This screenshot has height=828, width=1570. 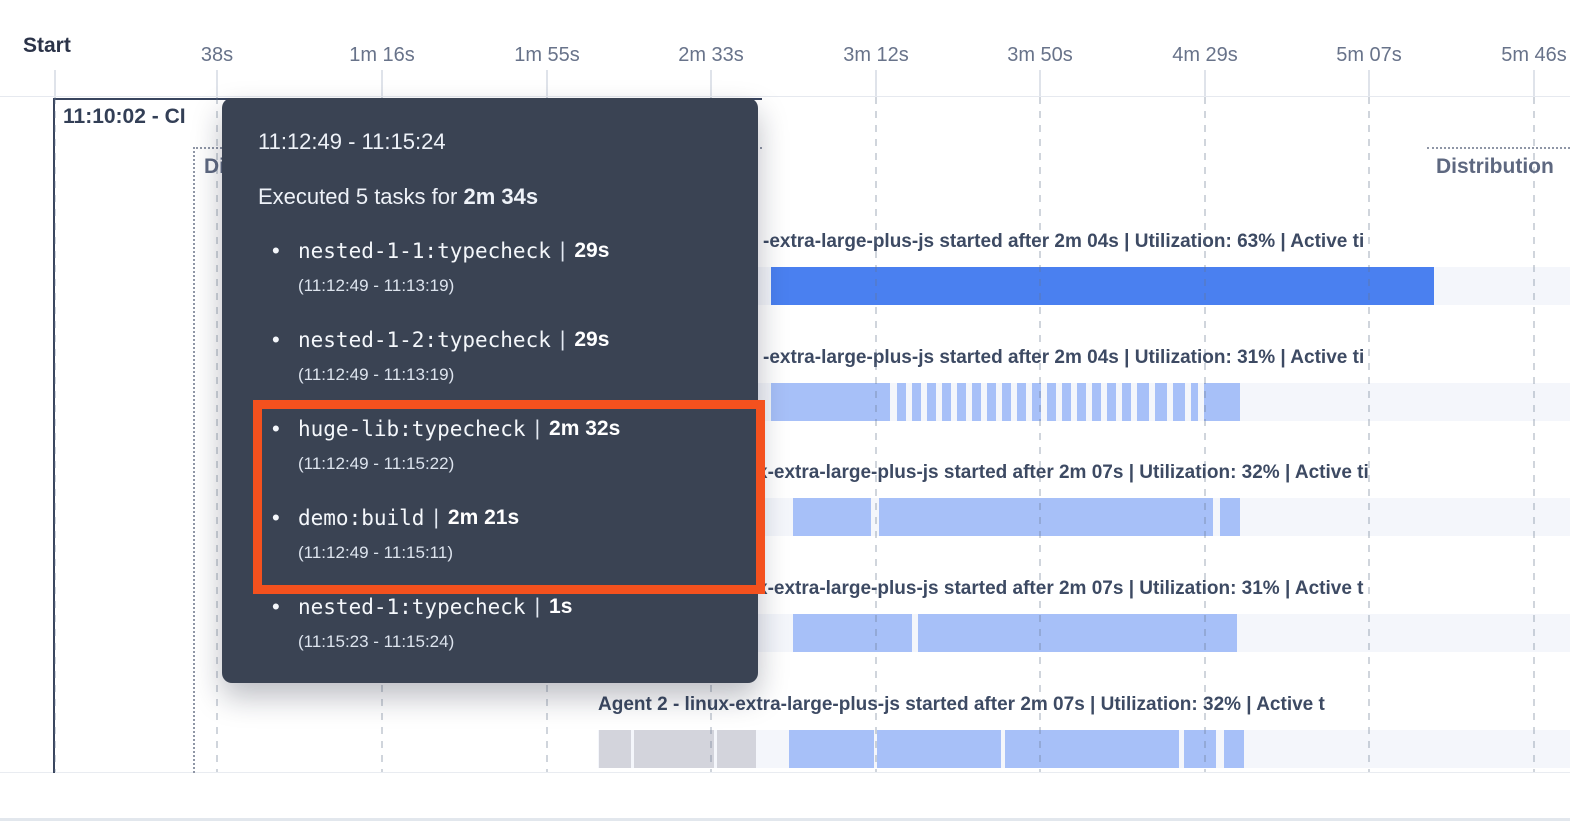 What do you see at coordinates (382, 55) in the screenshot?
I see `axis-tick-label: 1m 16s` at bounding box center [382, 55].